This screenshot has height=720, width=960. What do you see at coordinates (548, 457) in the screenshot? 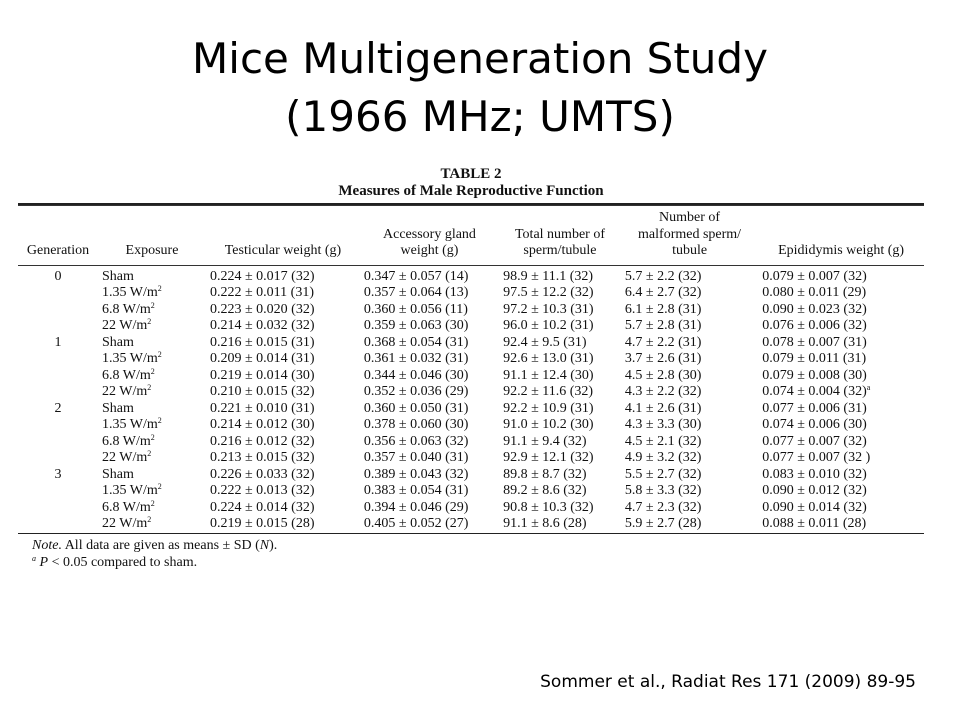
I see `cell-sperm-value: 92.9 ± 12.1 (32)` at bounding box center [548, 457].